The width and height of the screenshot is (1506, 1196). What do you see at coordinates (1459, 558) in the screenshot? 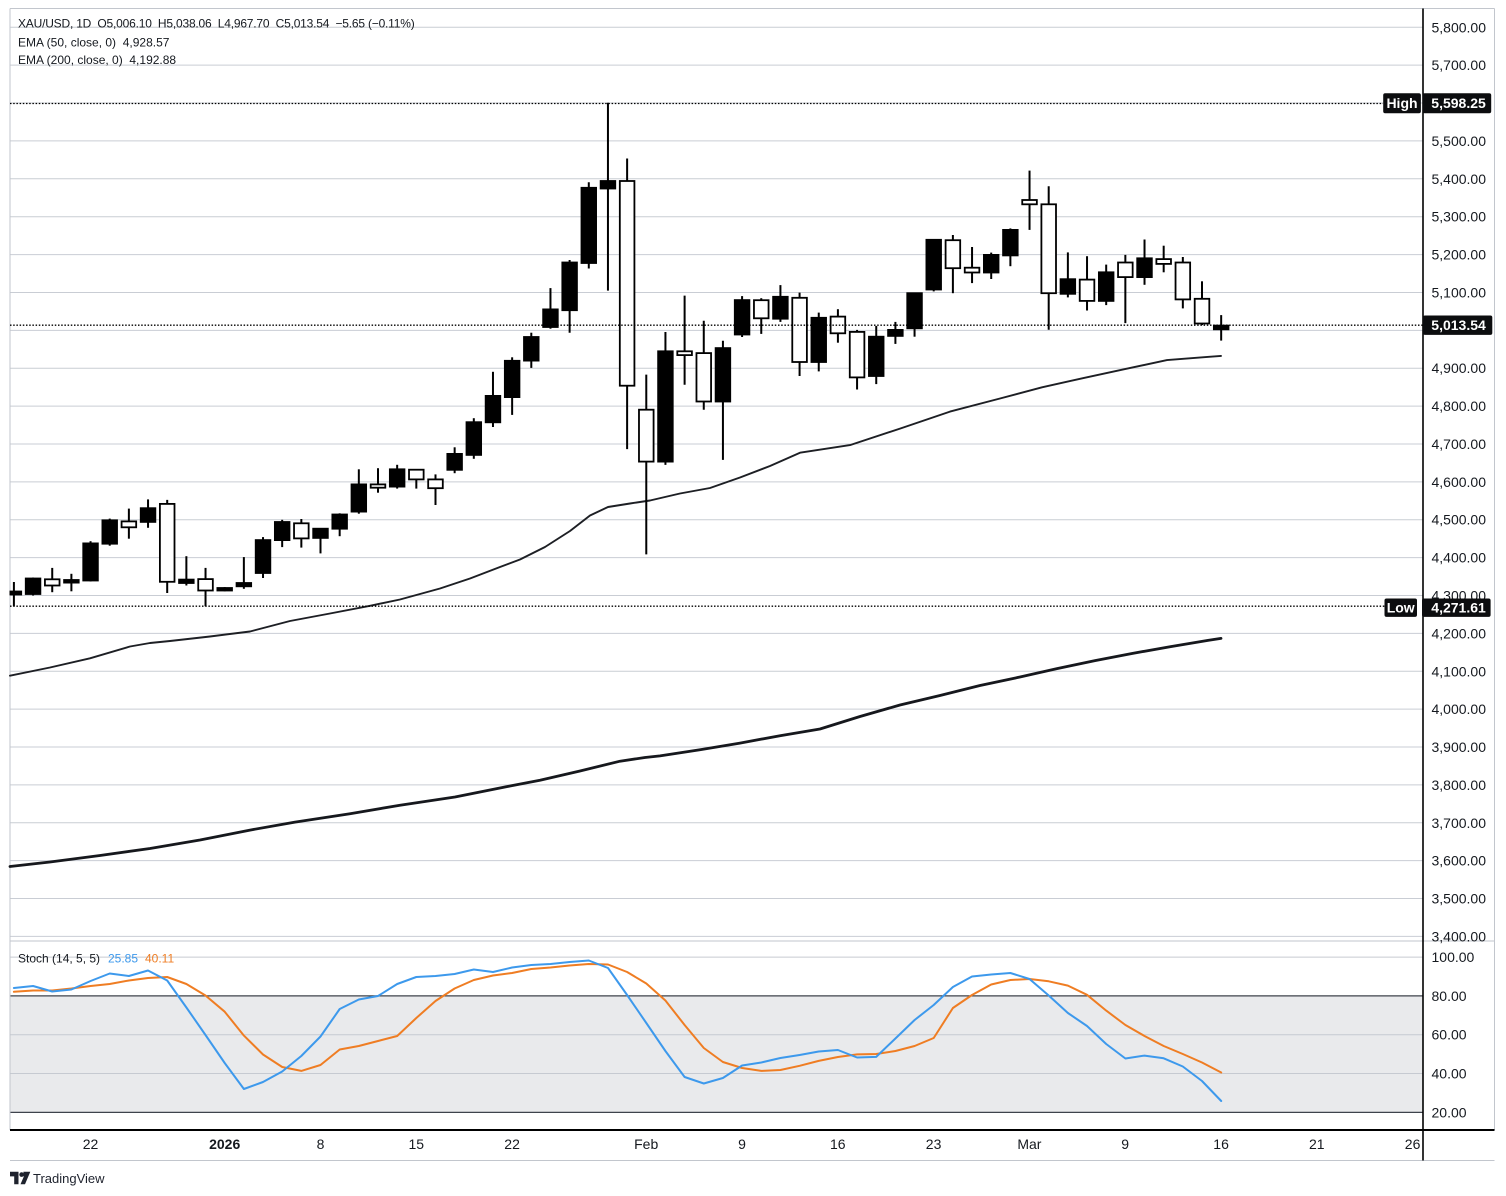
I see `svg-text: 4,400.00` at bounding box center [1459, 558].